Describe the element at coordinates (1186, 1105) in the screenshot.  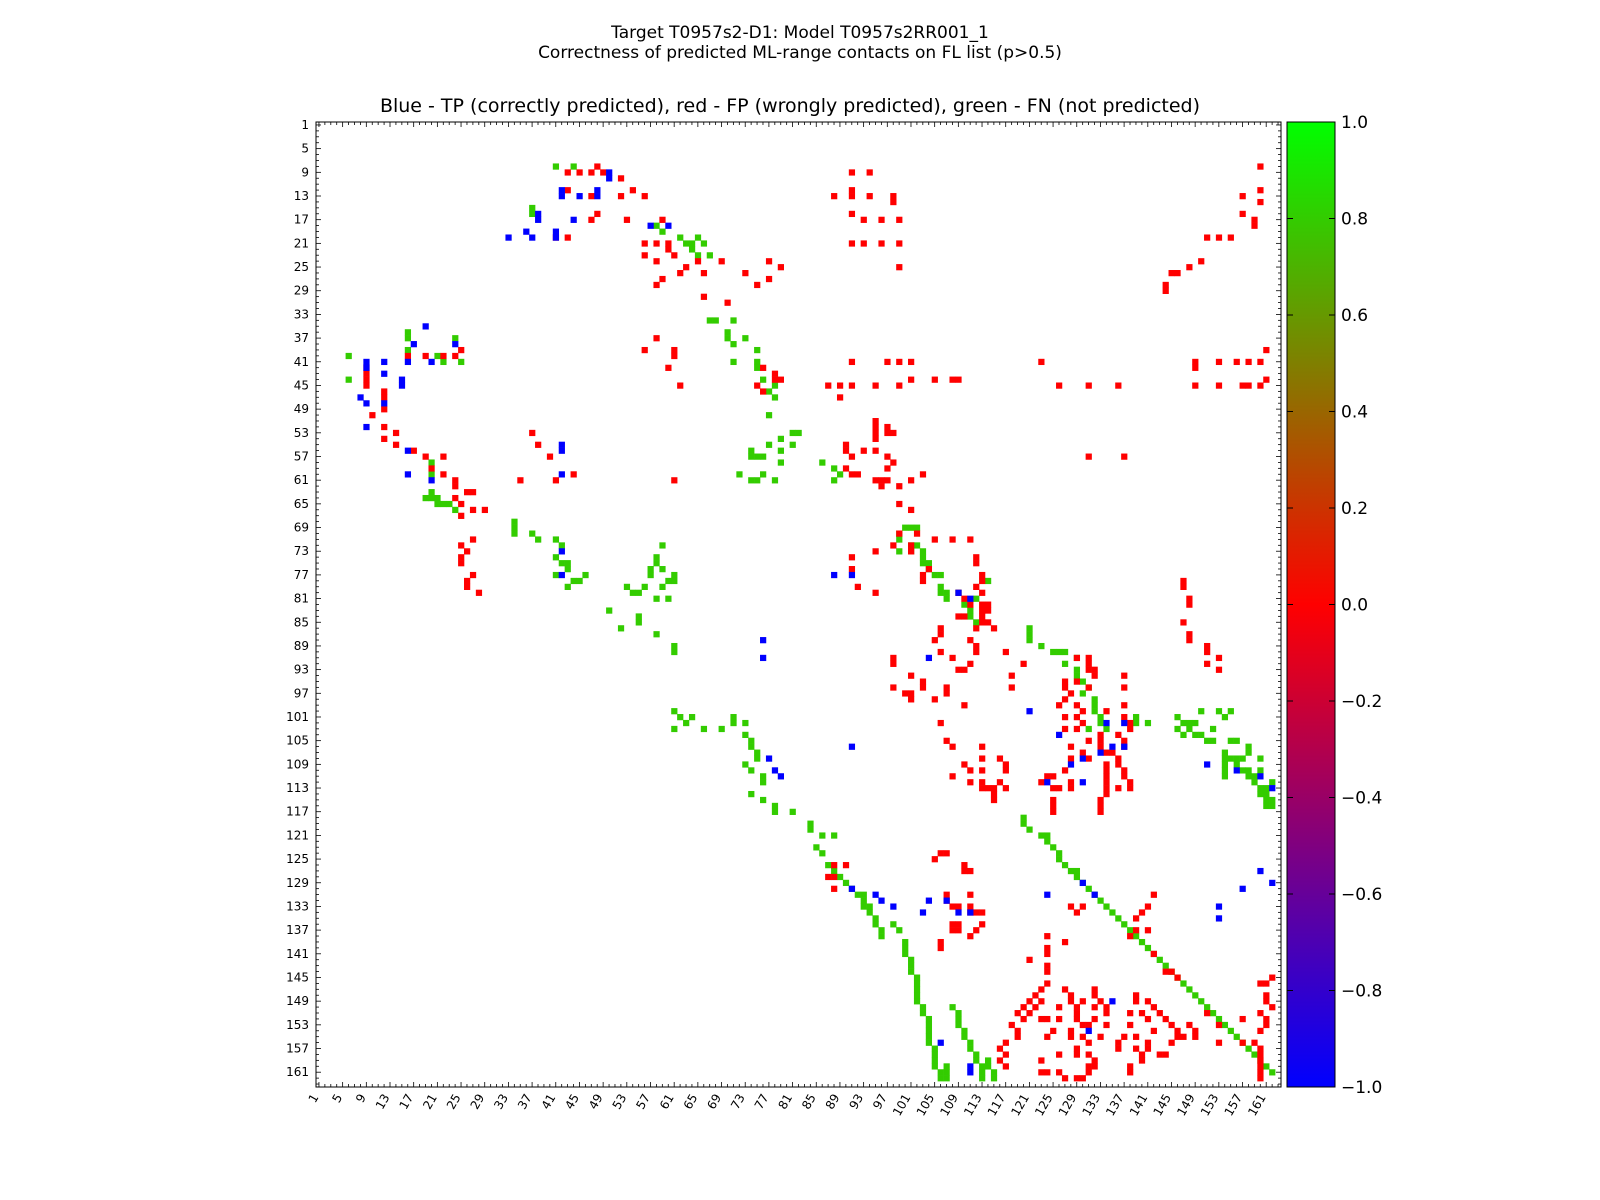
I see `x-tick-label: 149` at that location.